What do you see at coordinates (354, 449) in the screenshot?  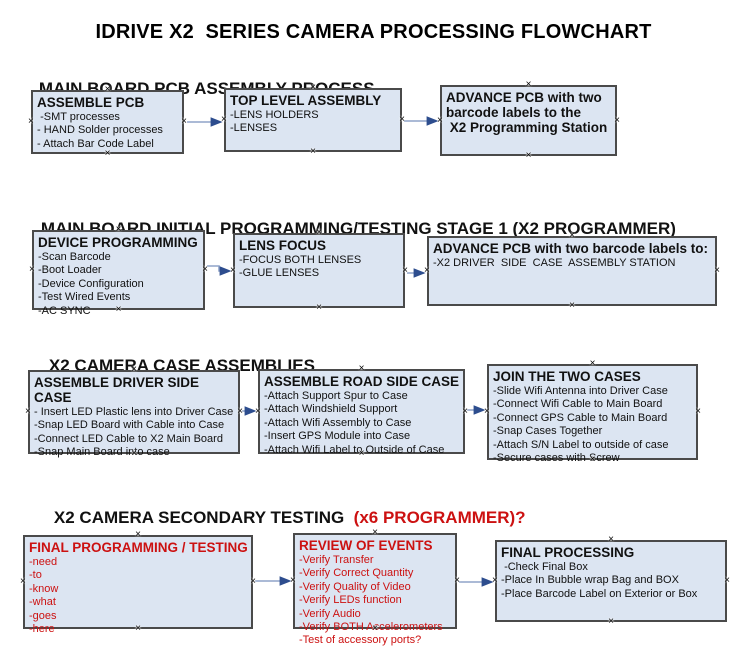 I see `box-item: -Attach Wifi Label to Outside of Case` at bounding box center [354, 449].